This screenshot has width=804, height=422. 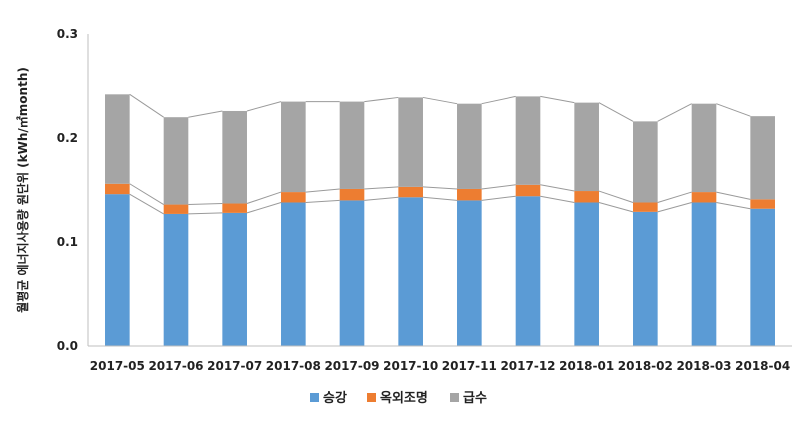 What do you see at coordinates (117, 366) in the screenshot?
I see `x-tick-label: 2017-05` at bounding box center [117, 366].